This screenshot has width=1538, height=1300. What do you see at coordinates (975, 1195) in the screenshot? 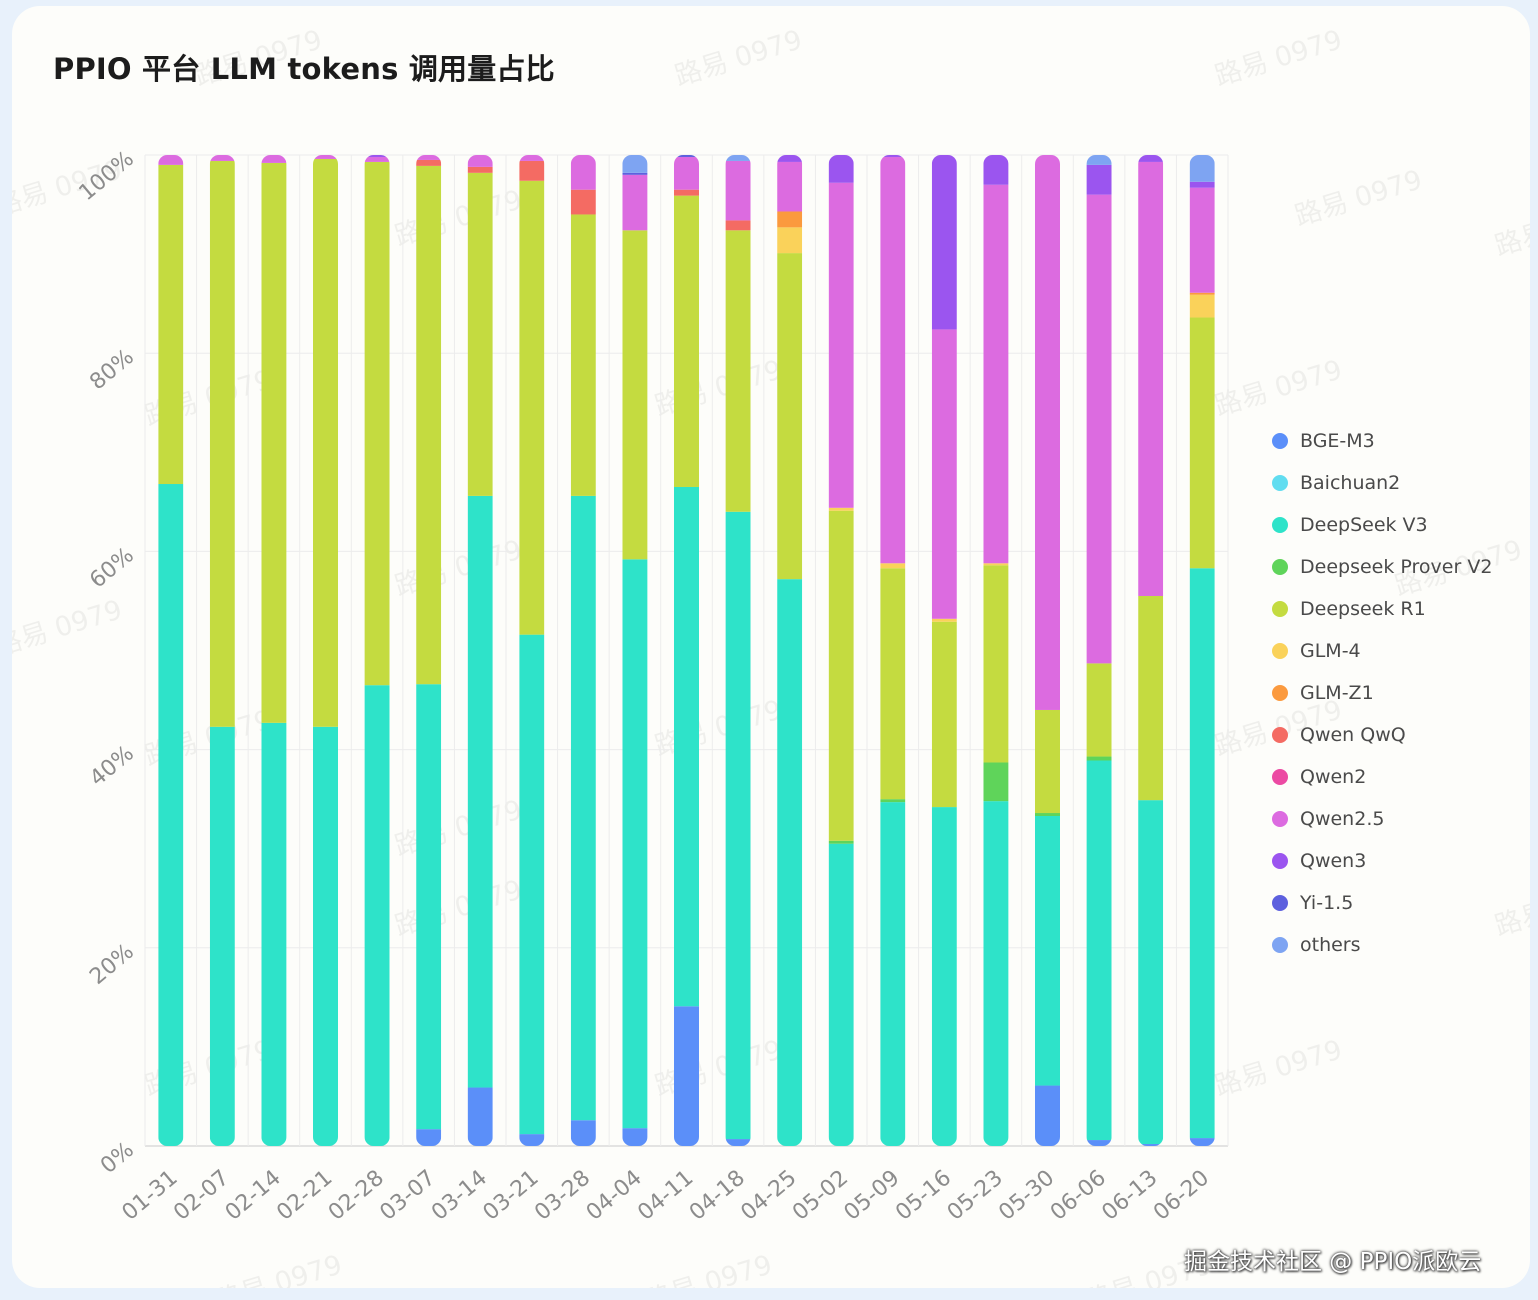
I see `x-tick-label: 05-23` at bounding box center [975, 1195].